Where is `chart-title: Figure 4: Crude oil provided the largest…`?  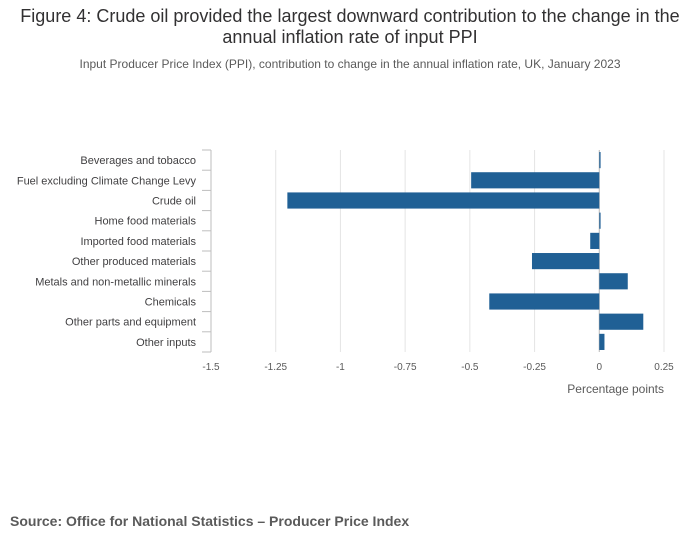
chart-title: Figure 4: Crude oil provided the largest… is located at coordinates (350, 26).